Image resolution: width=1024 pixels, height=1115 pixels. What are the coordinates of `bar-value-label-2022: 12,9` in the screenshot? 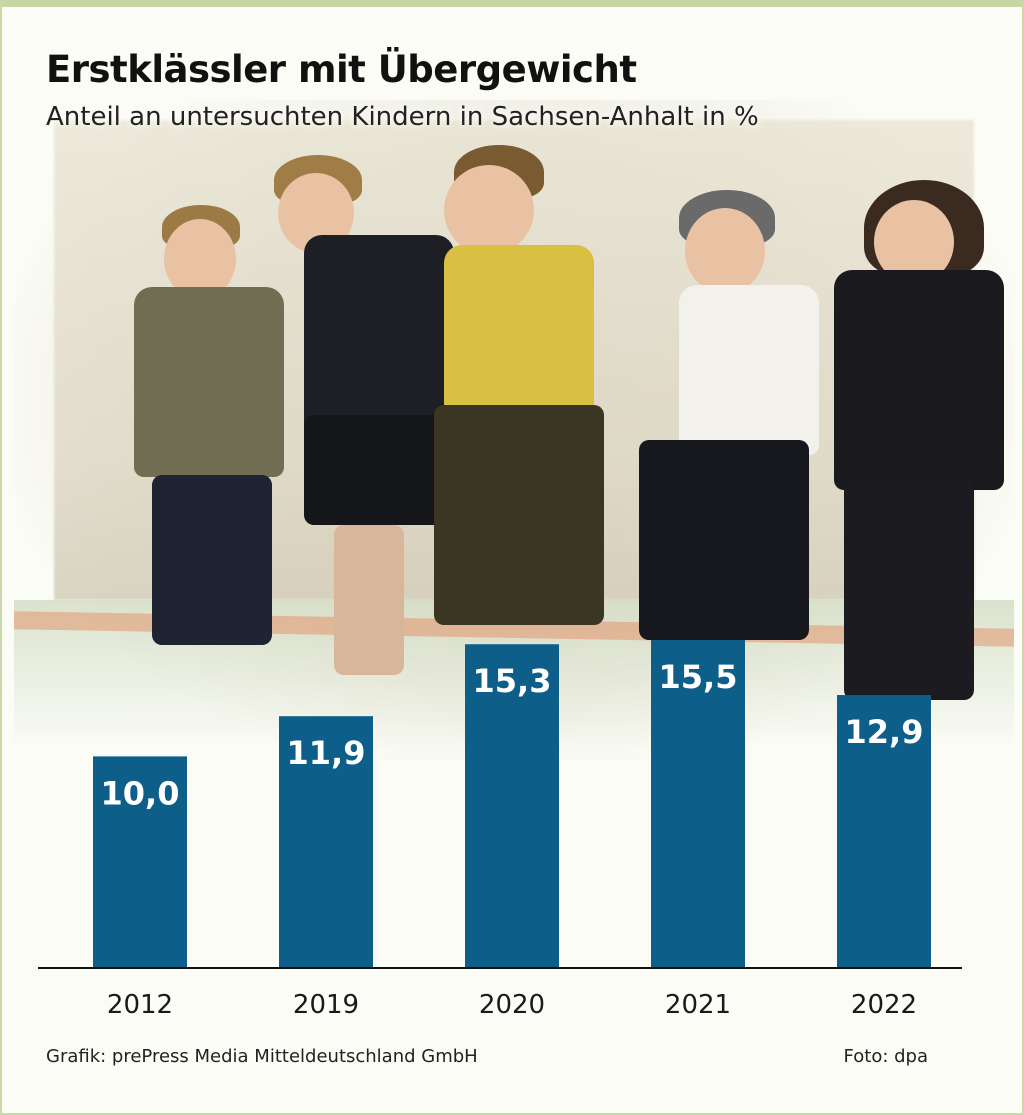 It's located at (884, 732).